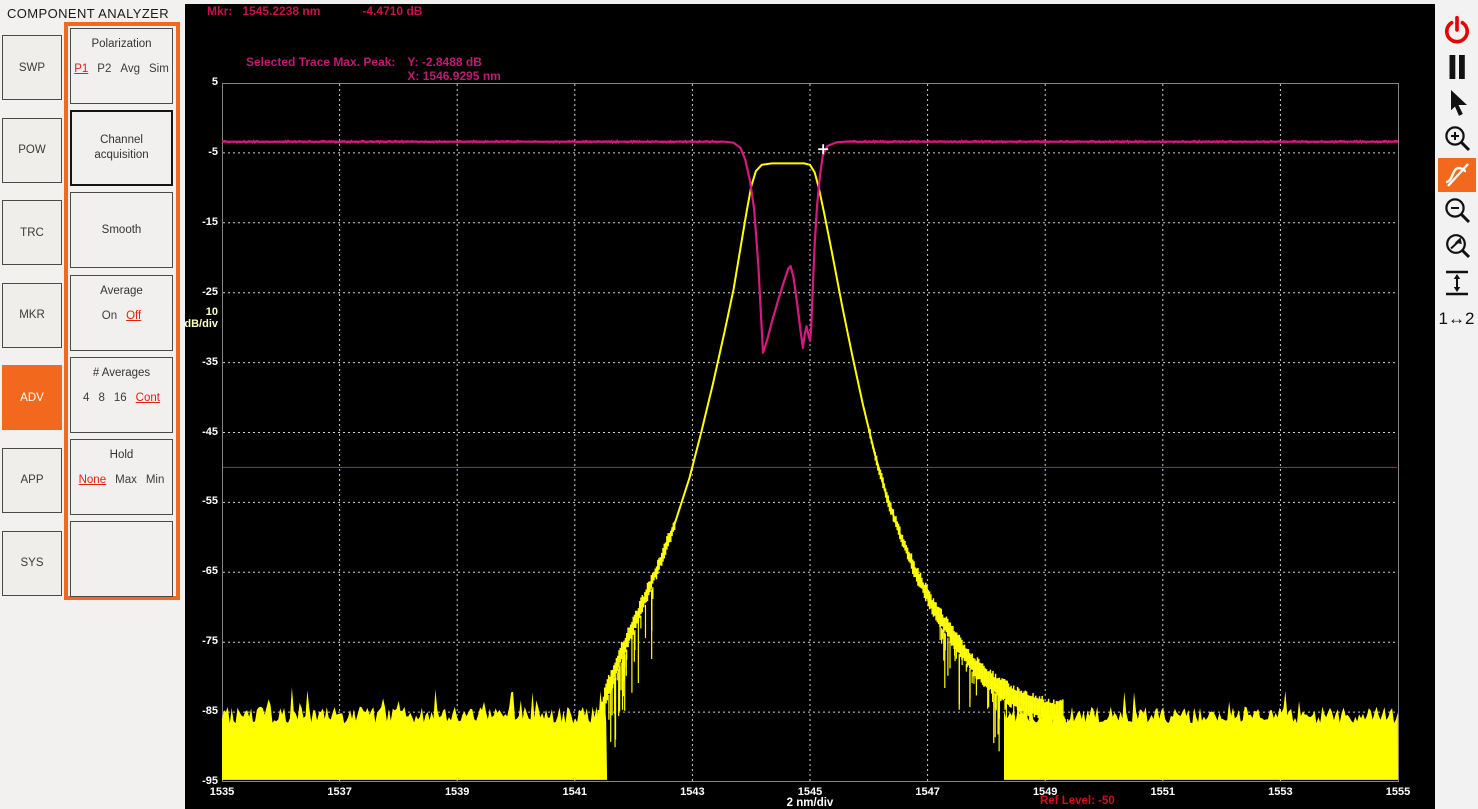 Image resolution: width=1478 pixels, height=809 pixels. I want to click on zoom-out-button, so click(1457, 211).